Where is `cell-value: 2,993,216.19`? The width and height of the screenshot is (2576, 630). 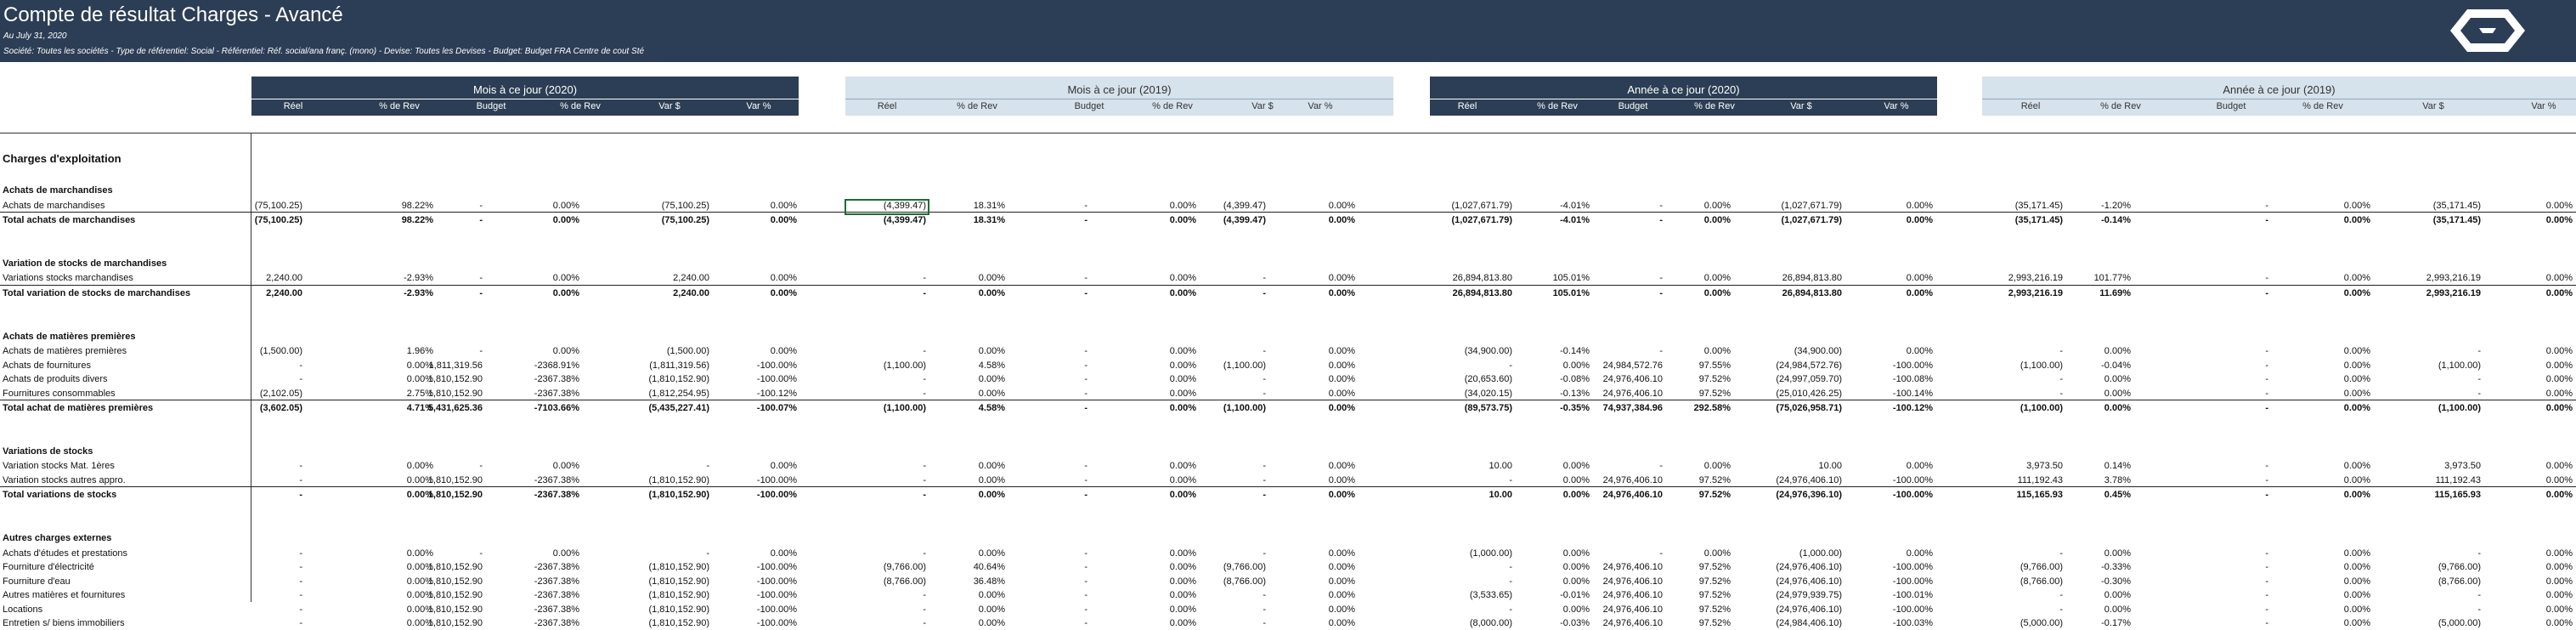
cell-value: 2,993,216.19 is located at coordinates (2453, 278).